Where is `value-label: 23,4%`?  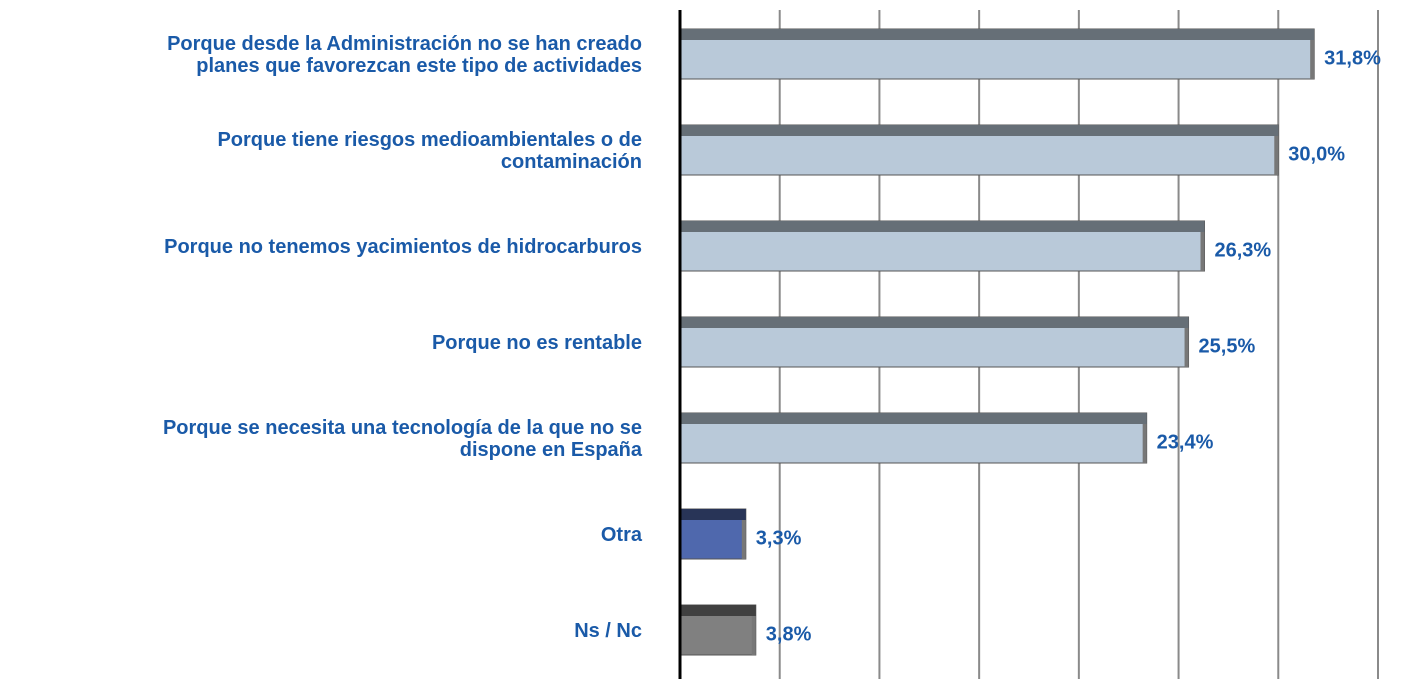 value-label: 23,4% is located at coordinates (1185, 442).